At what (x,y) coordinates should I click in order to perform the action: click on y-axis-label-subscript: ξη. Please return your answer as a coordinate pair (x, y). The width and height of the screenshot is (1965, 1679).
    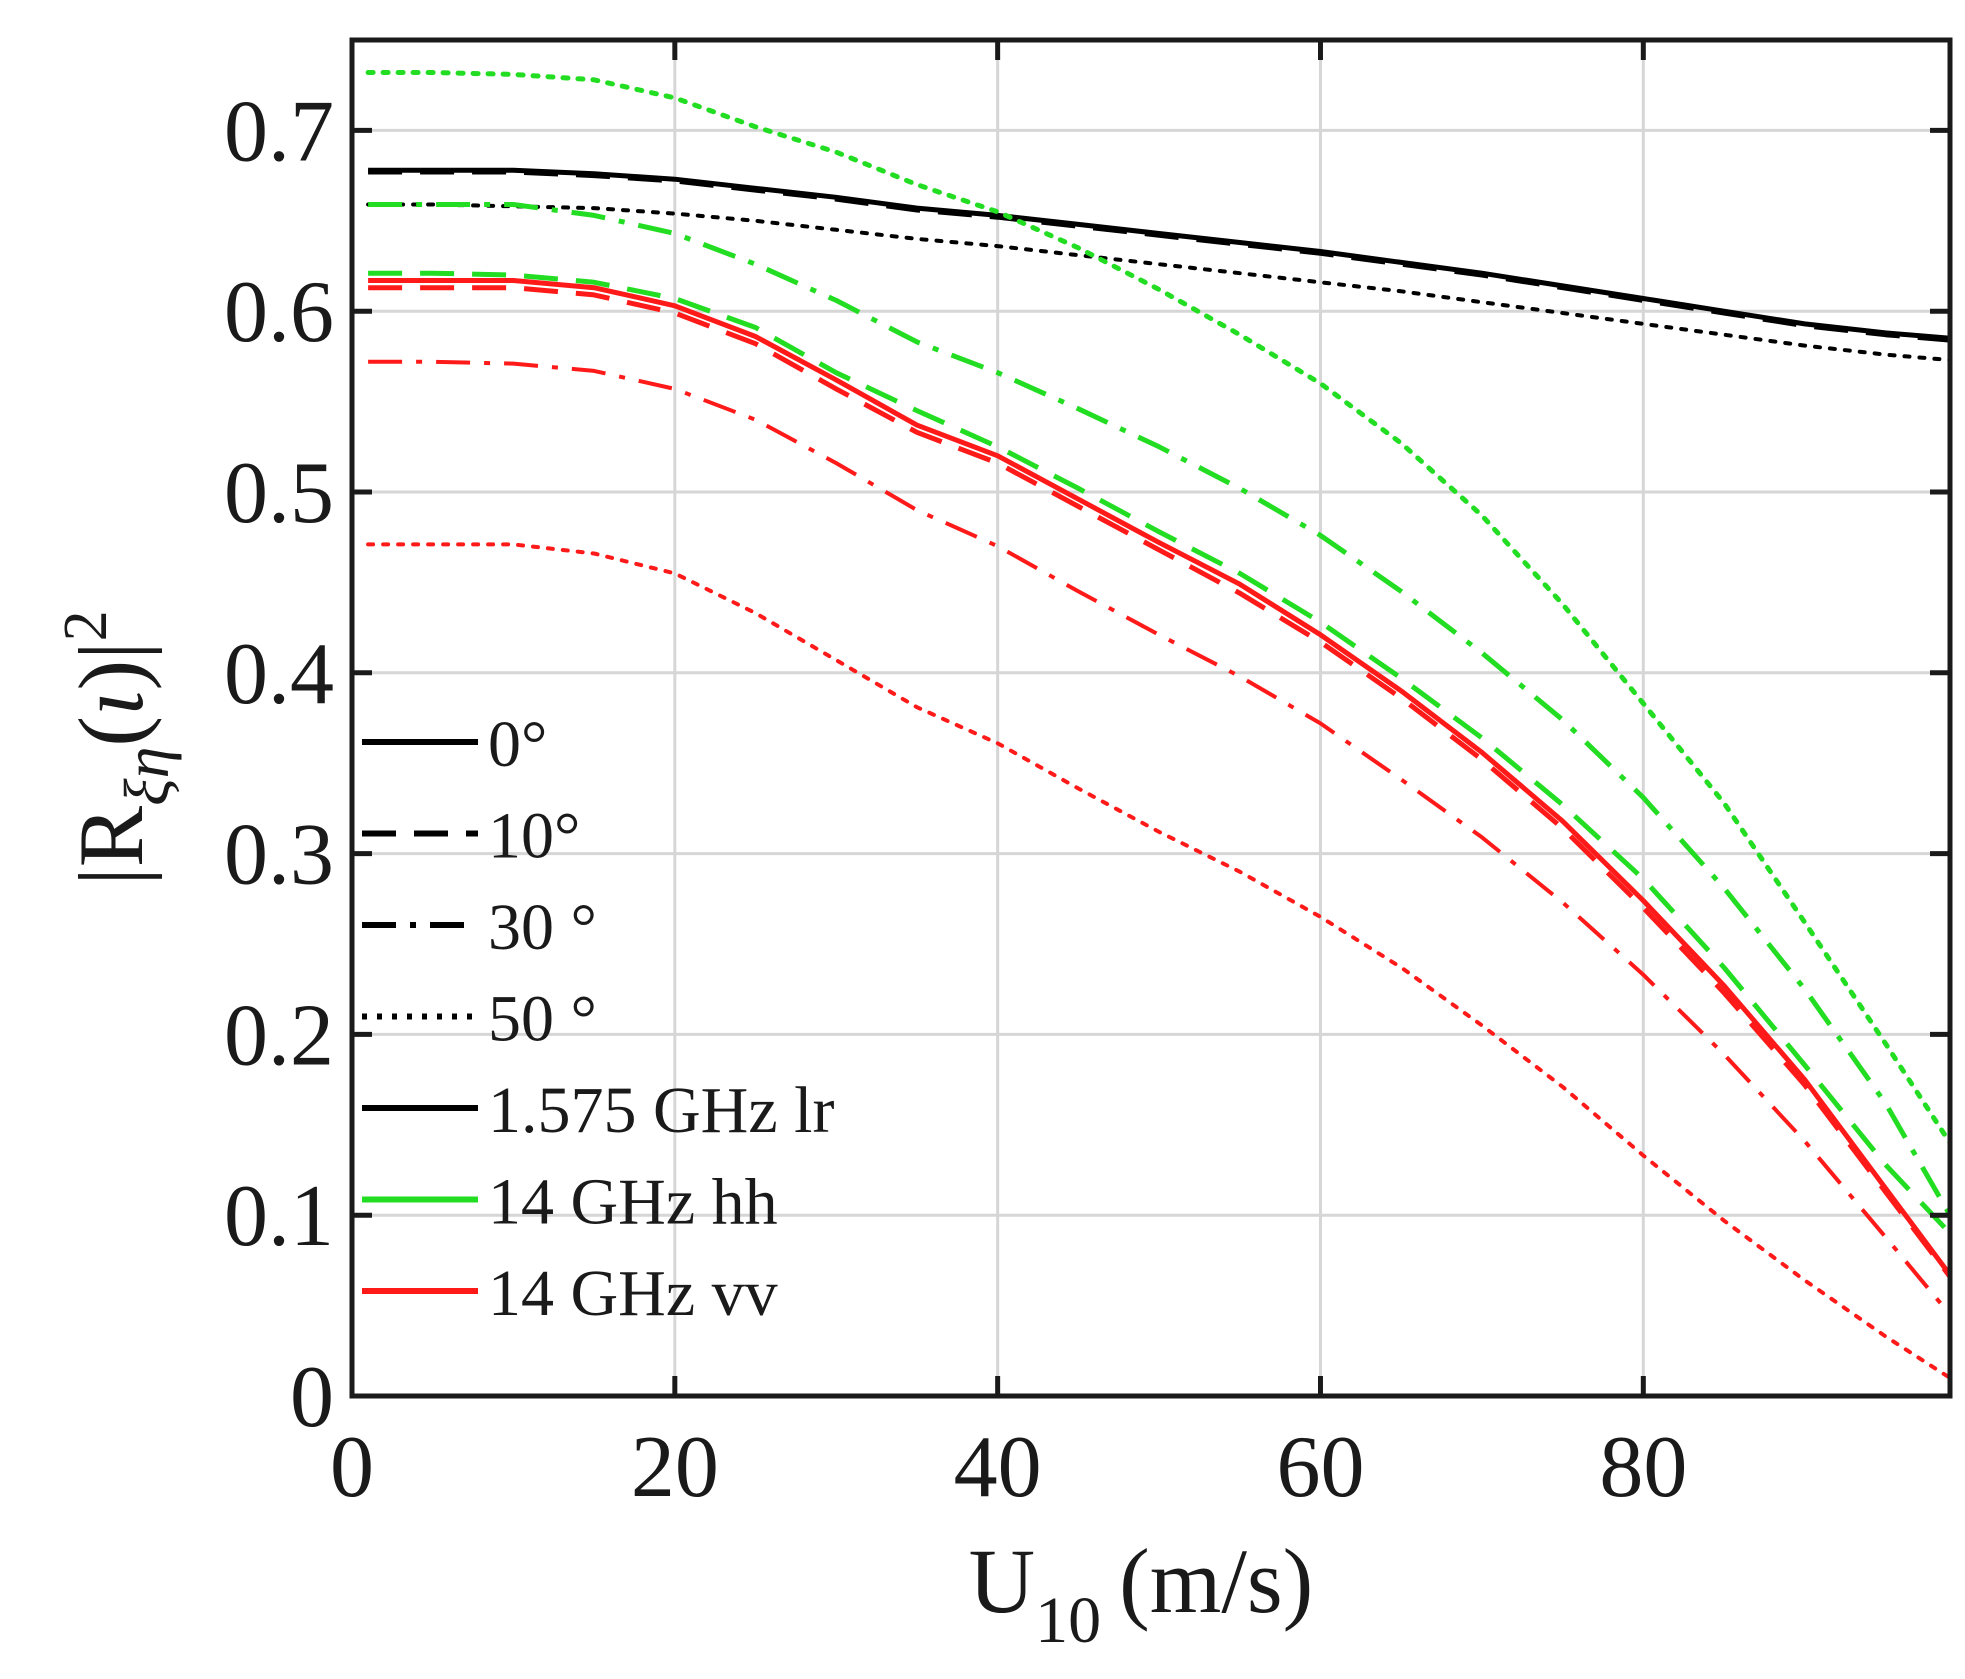
    Looking at the image, I should click on (146, 776).